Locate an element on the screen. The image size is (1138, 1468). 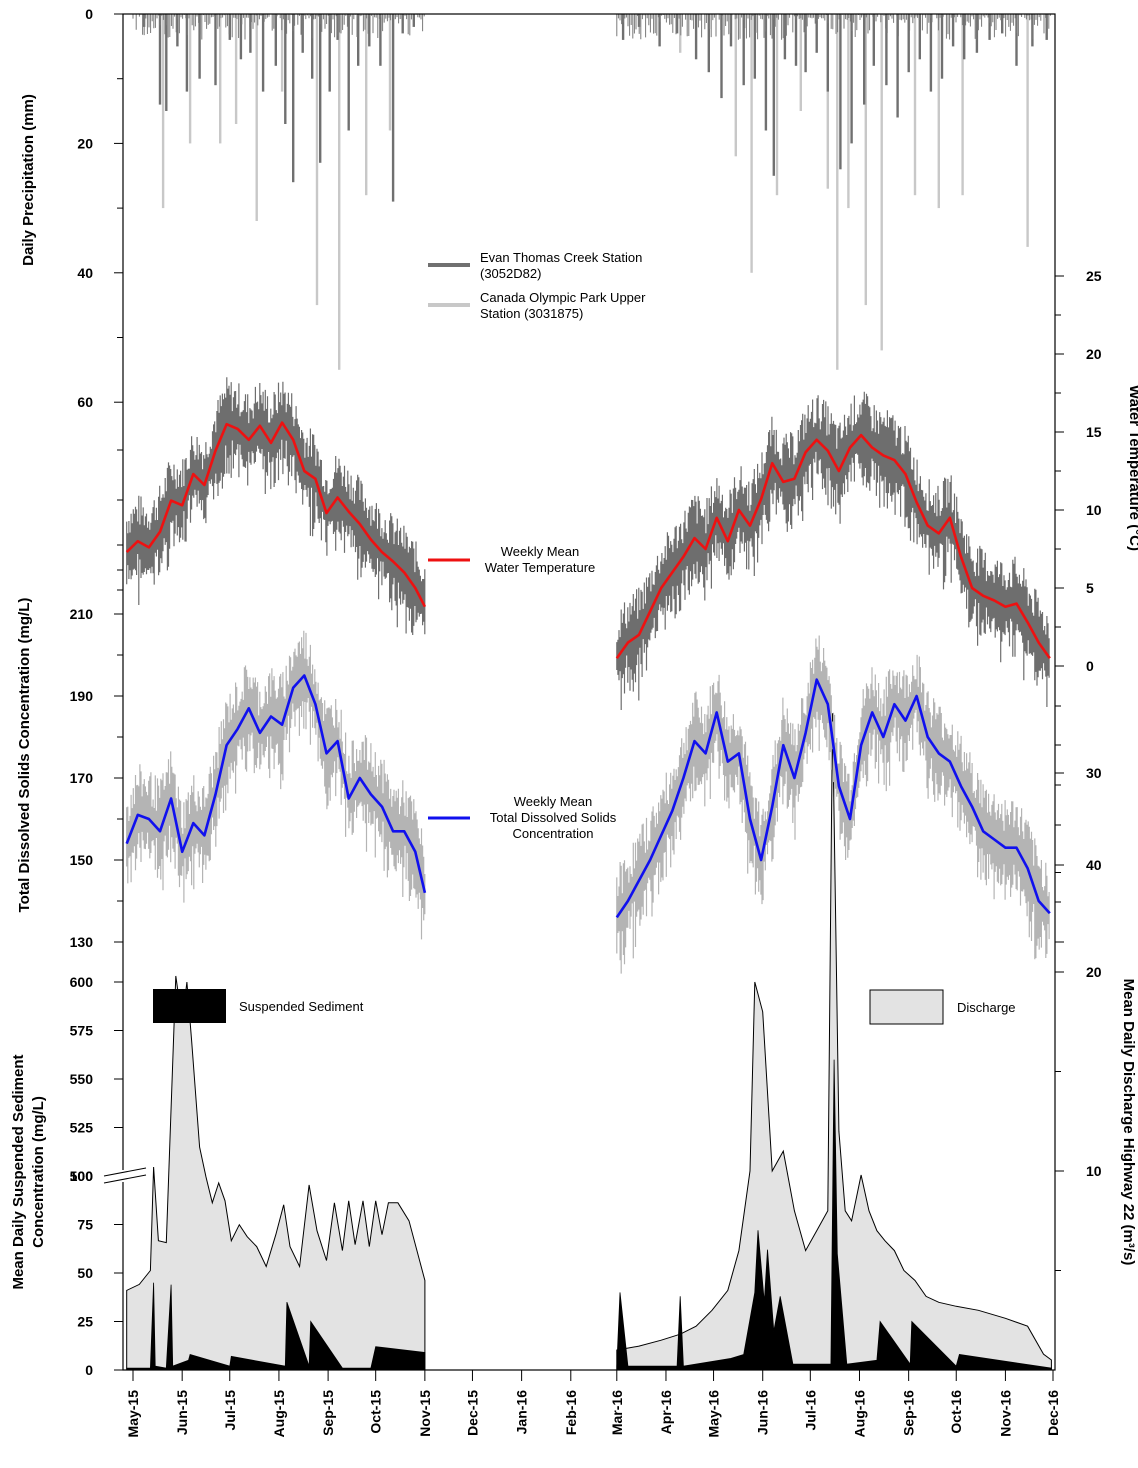
legend-swatch-discharge is located at coordinates (906, 1007).